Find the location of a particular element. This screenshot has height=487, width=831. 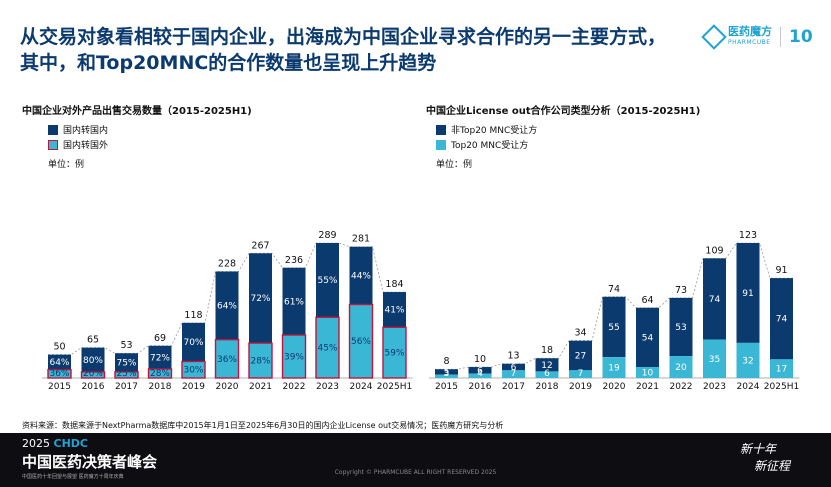

x-tick-label: 2024 is located at coordinates (748, 387).